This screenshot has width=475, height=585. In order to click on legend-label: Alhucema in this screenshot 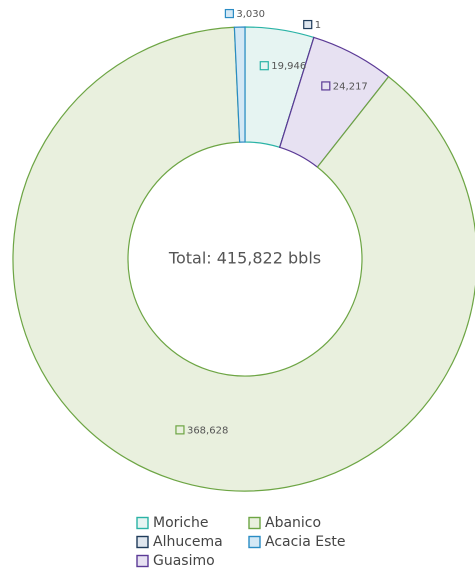, I will do `click(188, 542)`.